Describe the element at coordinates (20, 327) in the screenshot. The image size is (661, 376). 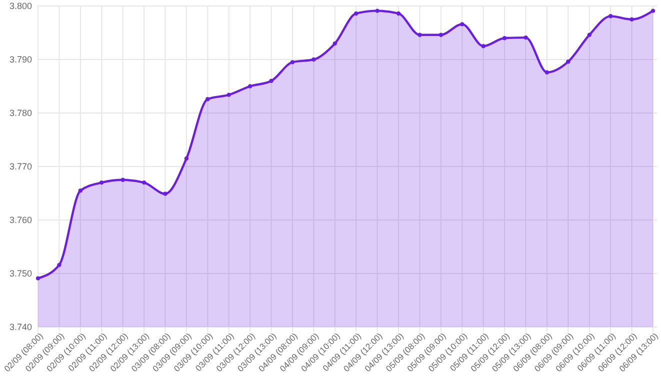
I see `y-tick-label: 3.740` at that location.